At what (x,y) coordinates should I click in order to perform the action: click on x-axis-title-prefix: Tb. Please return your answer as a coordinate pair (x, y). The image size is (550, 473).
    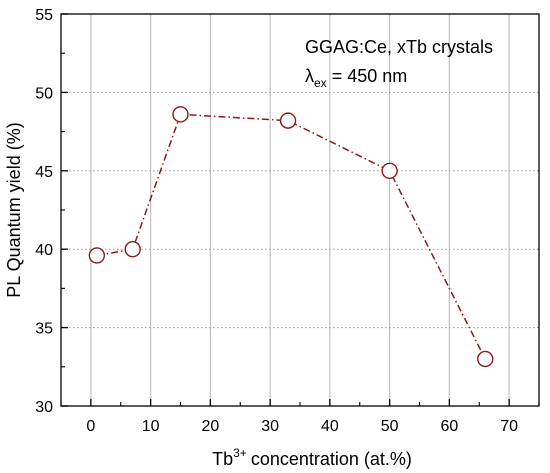
    Looking at the image, I should click on (222, 459).